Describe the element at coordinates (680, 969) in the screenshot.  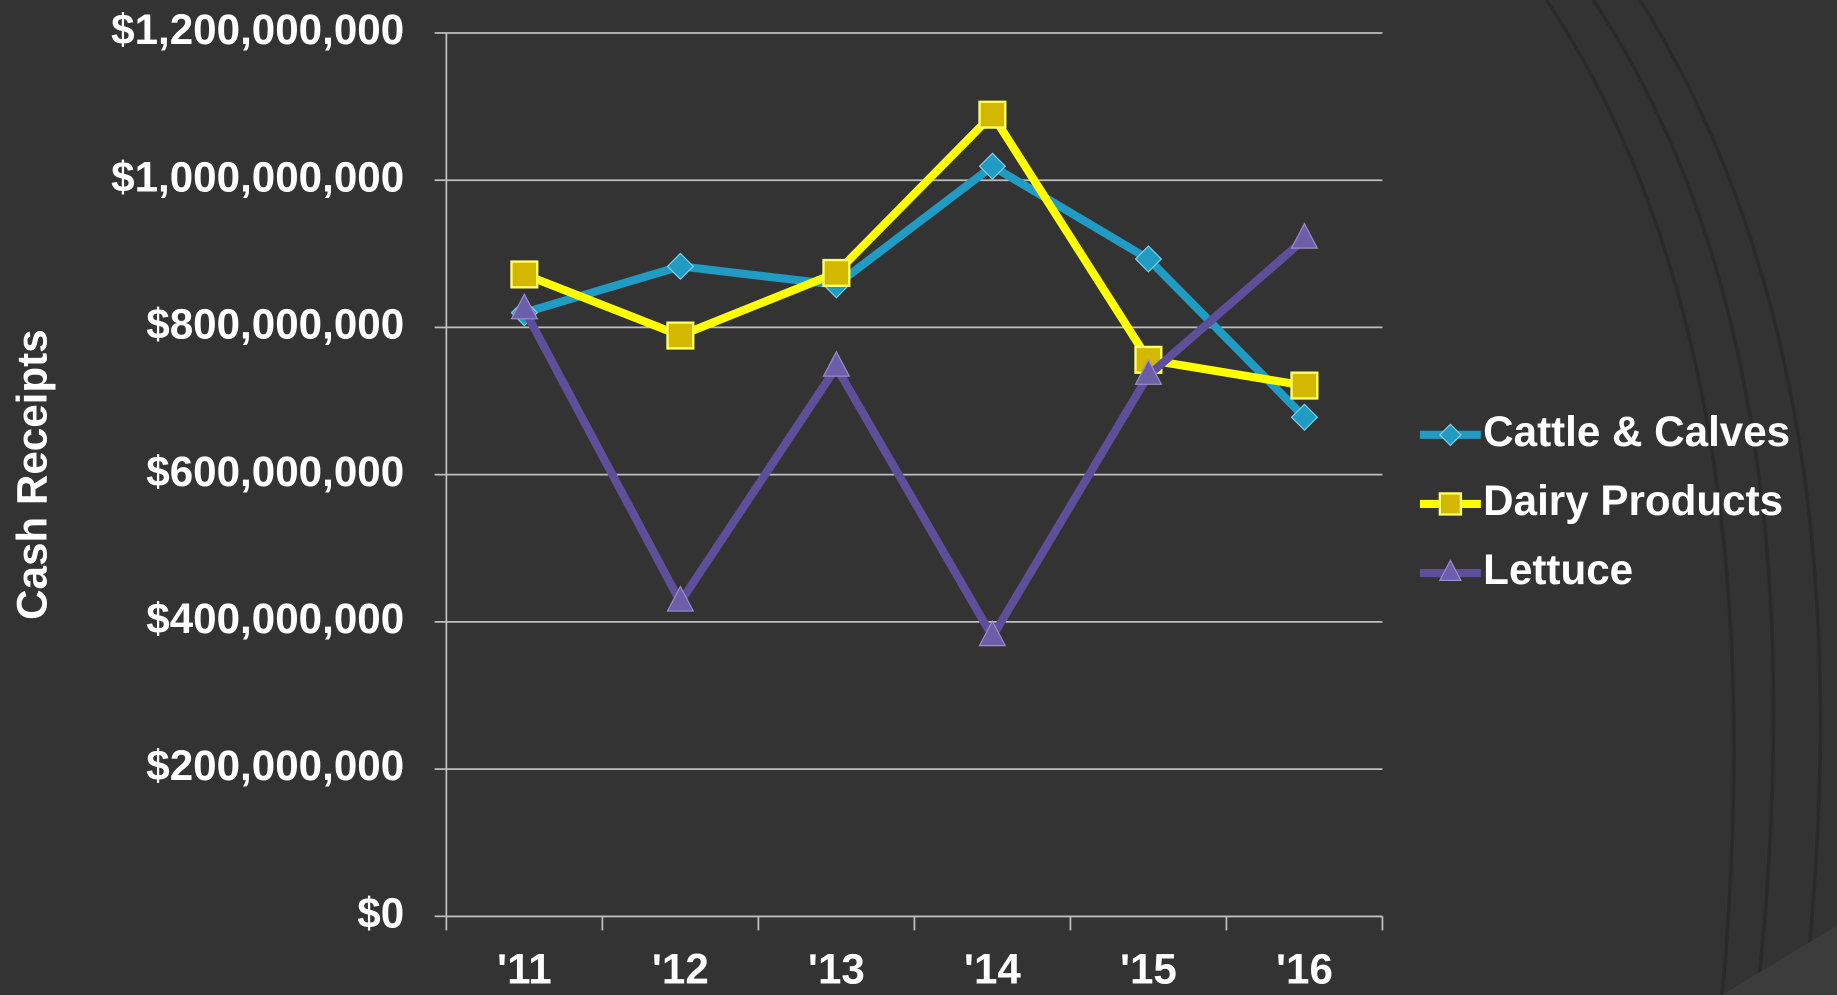
I see `x-tick-label: '12` at that location.